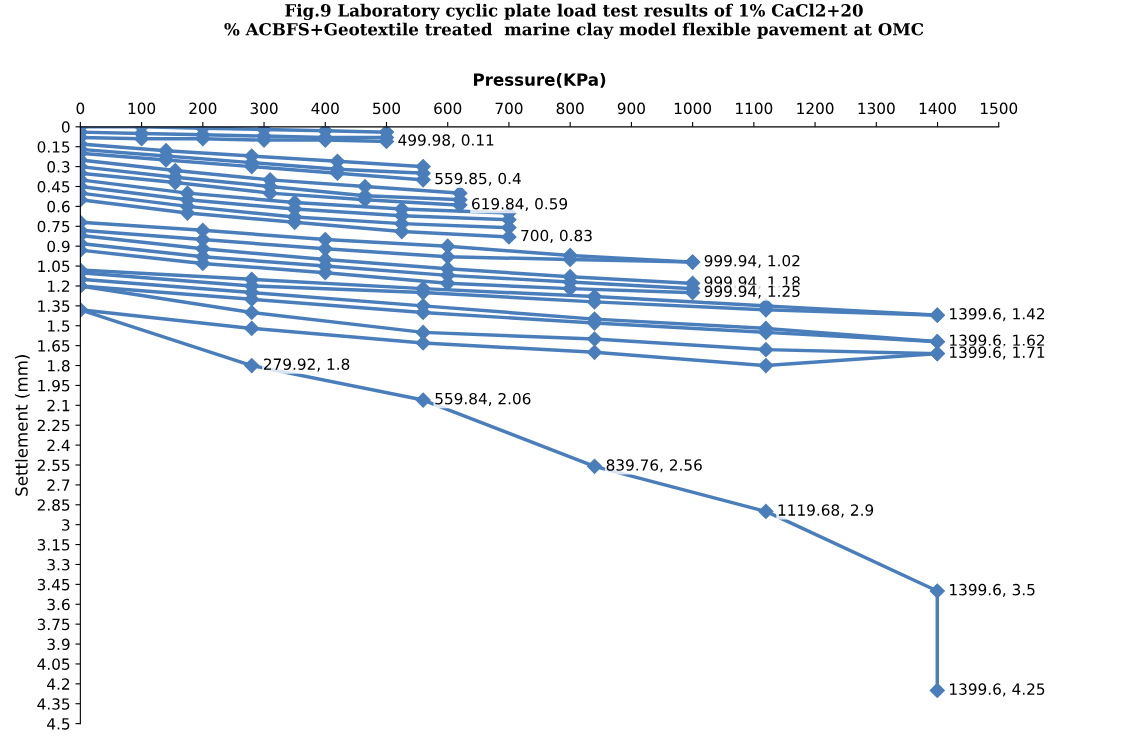 This screenshot has width=1148, height=746. Describe the element at coordinates (142, 108) in the screenshot. I see `x-tick-label: 100` at that location.